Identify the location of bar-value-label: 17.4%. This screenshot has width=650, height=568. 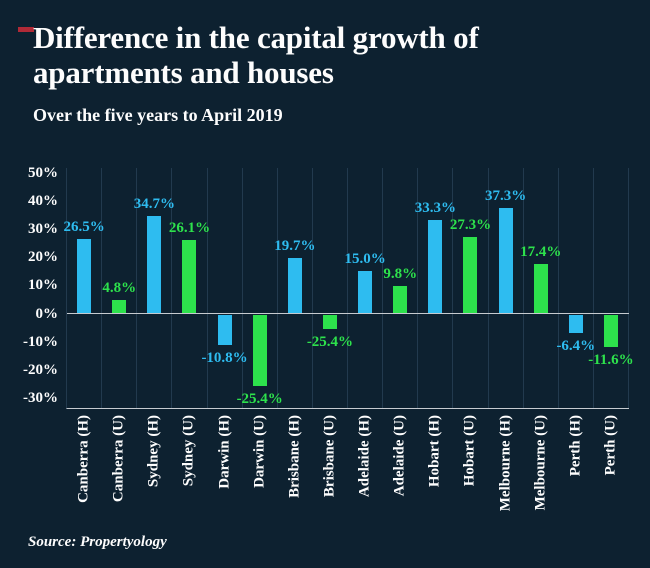
(541, 252).